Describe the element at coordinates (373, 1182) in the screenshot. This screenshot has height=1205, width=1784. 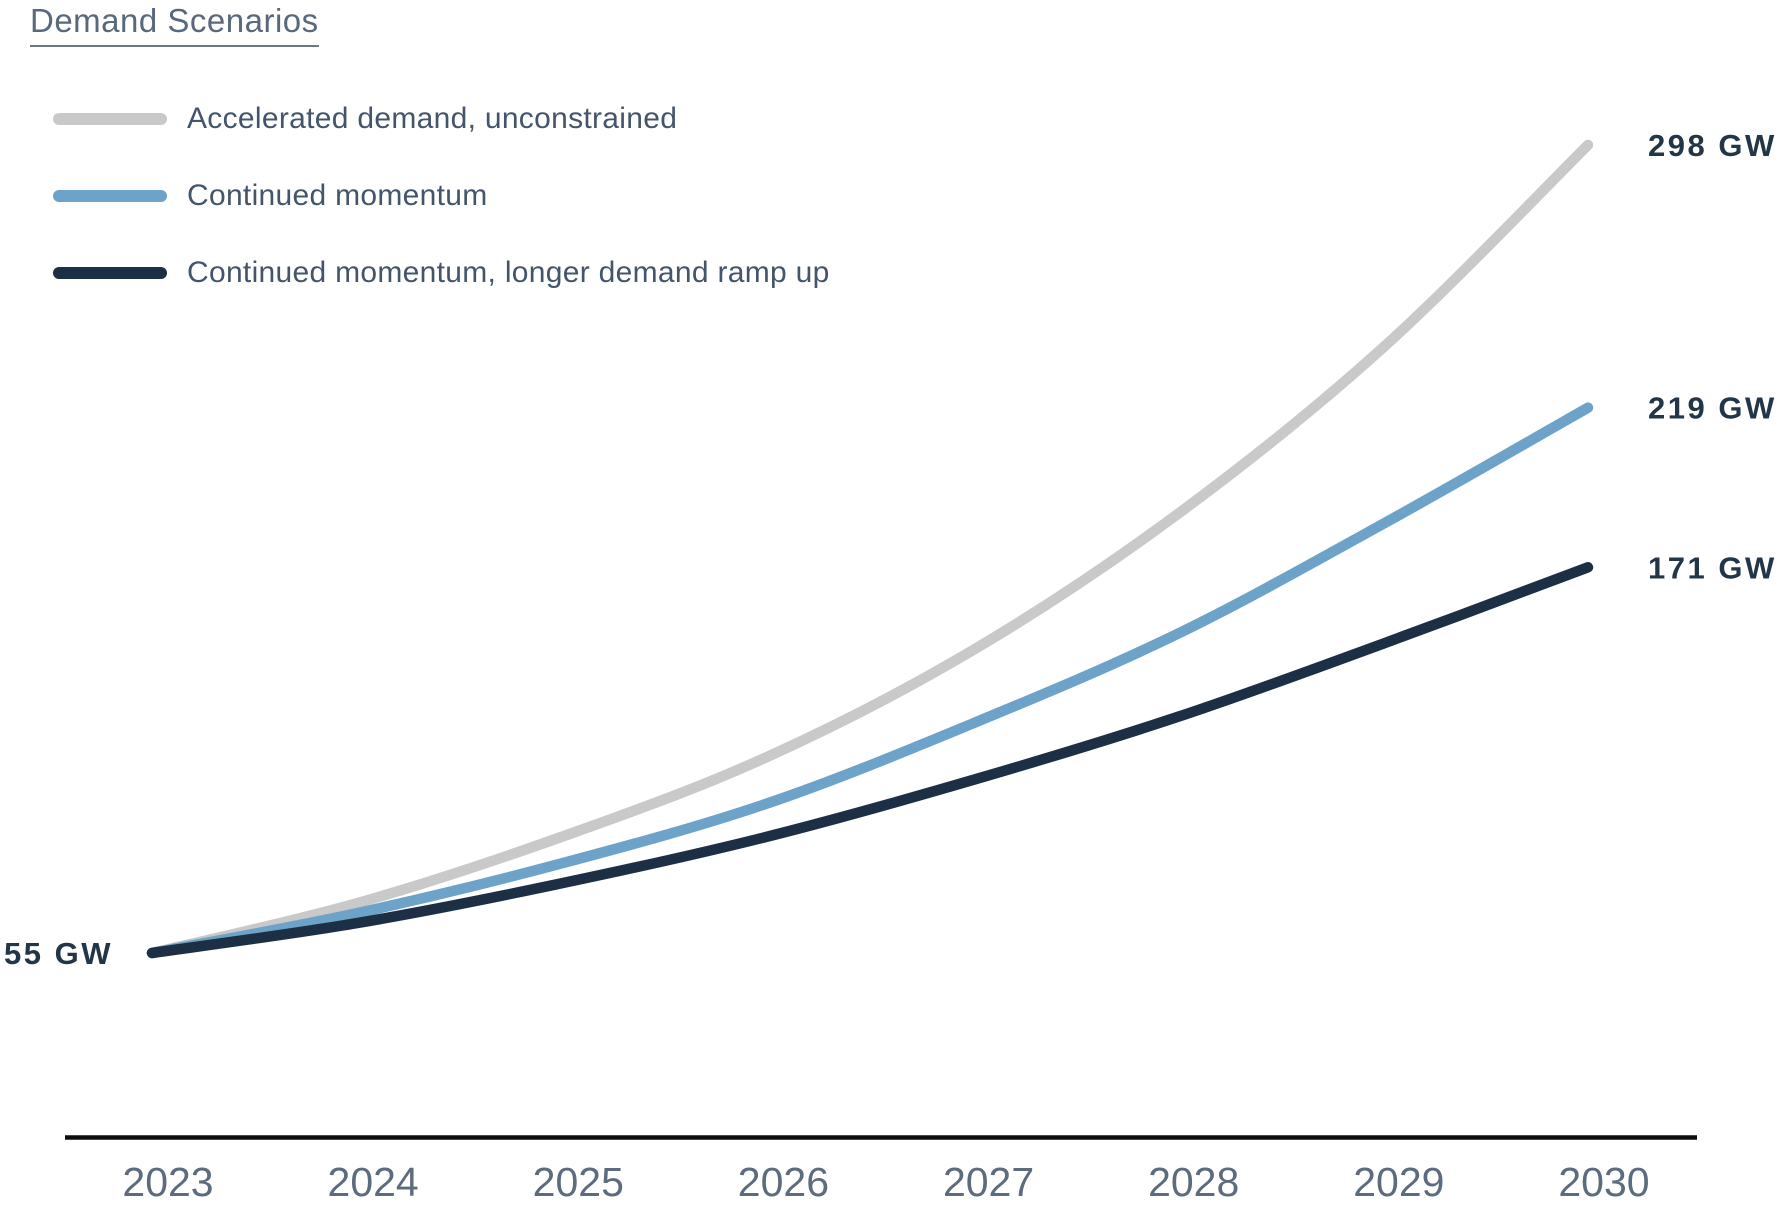
I see `x-tick-label-2024: 2024` at that location.